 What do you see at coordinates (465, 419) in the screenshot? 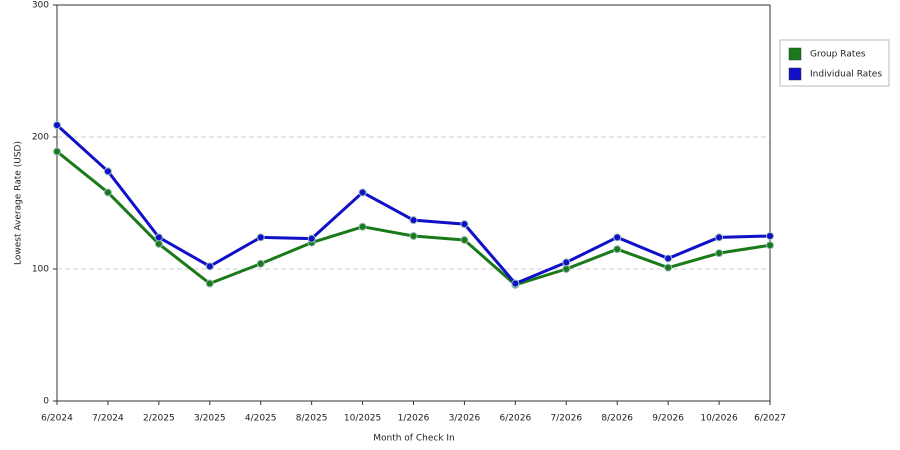
I see `x-tick-label: 3/2026` at bounding box center [465, 419].